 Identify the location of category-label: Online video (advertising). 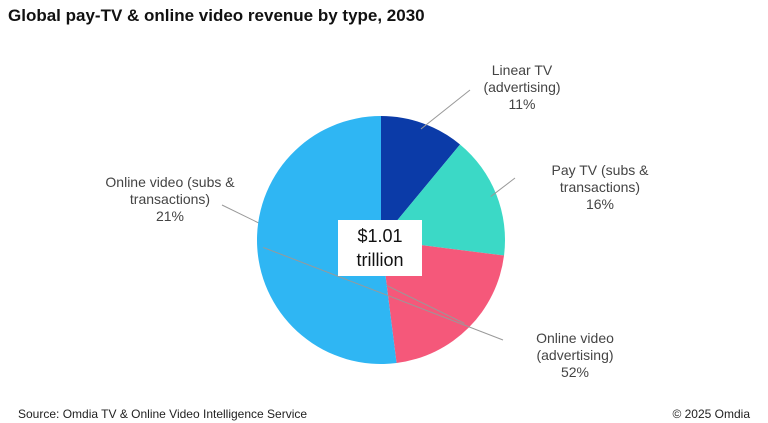
(575, 346).